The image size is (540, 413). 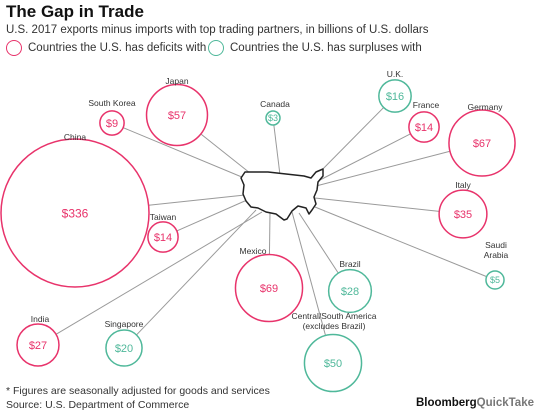 I want to click on country-label-saudi-arabia: Saudi Arabia, so click(x=496, y=250).